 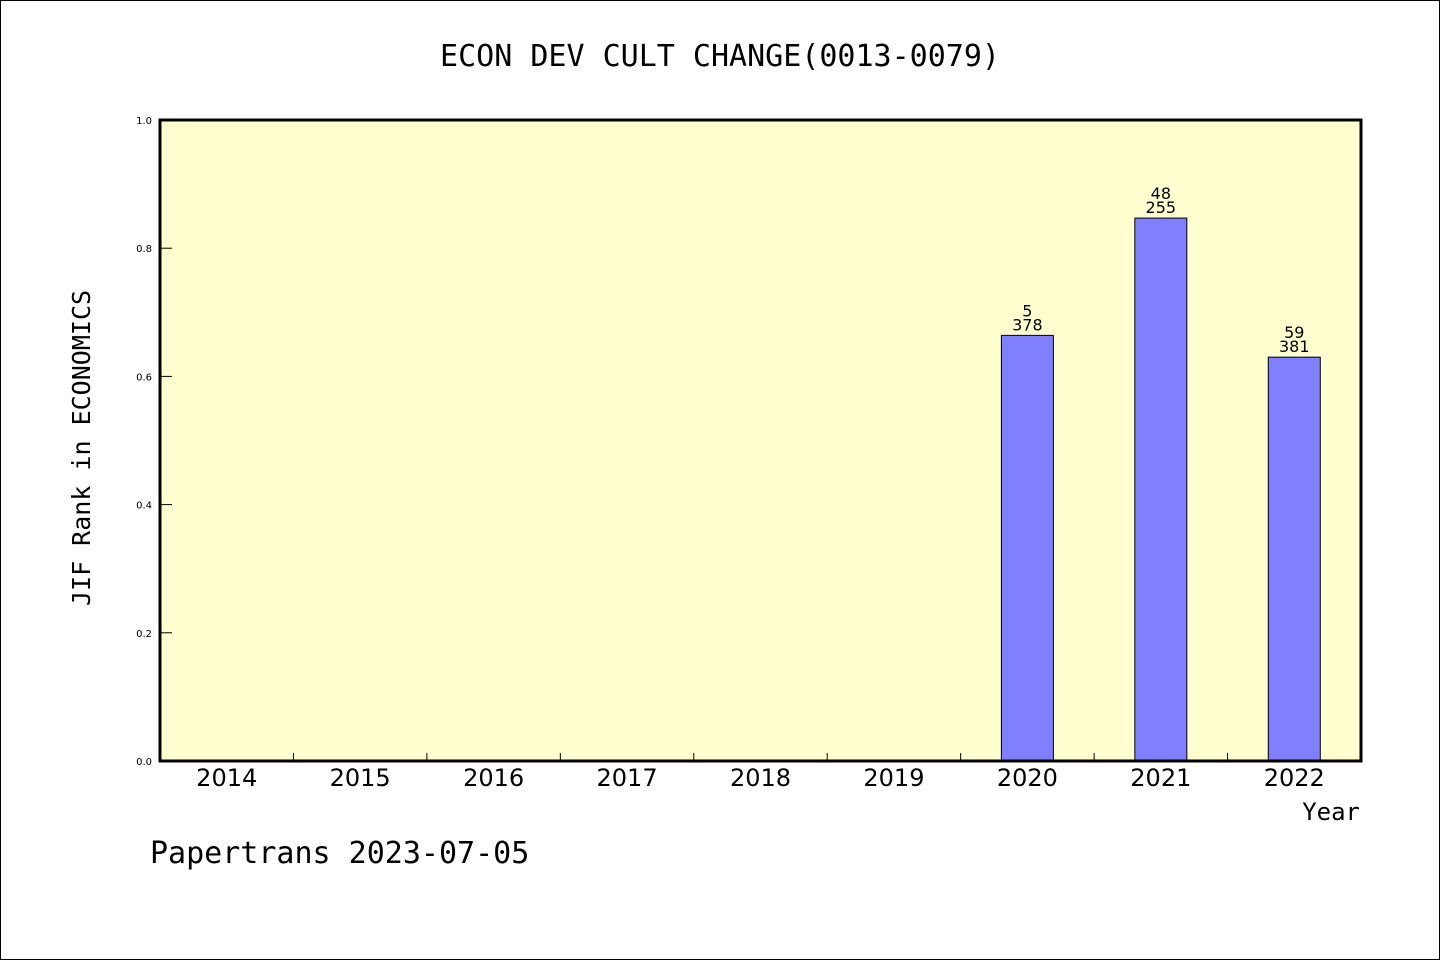 I want to click on bars-group, so click(x=1160, y=489).